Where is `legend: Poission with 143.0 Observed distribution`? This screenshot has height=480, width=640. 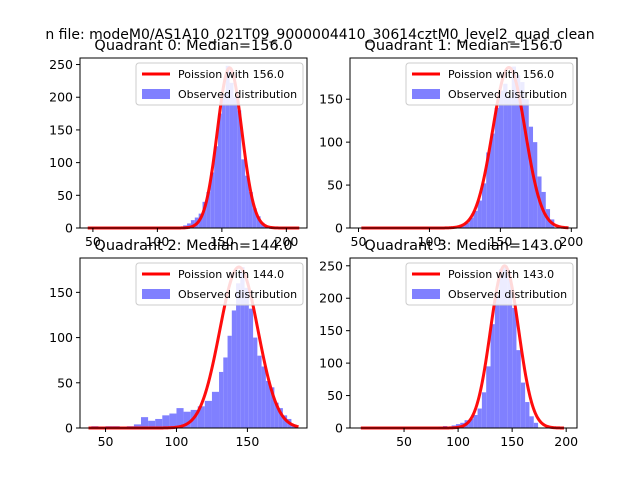
legend: Poission with 143.0 Observed distribution is located at coordinates (489, 284).